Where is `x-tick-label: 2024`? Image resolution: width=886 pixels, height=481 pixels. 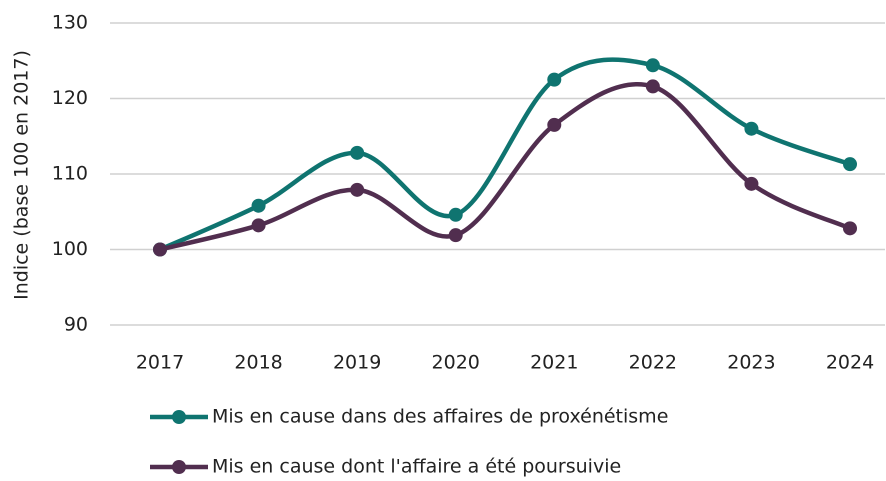
x-tick-label: 2024 is located at coordinates (850, 363).